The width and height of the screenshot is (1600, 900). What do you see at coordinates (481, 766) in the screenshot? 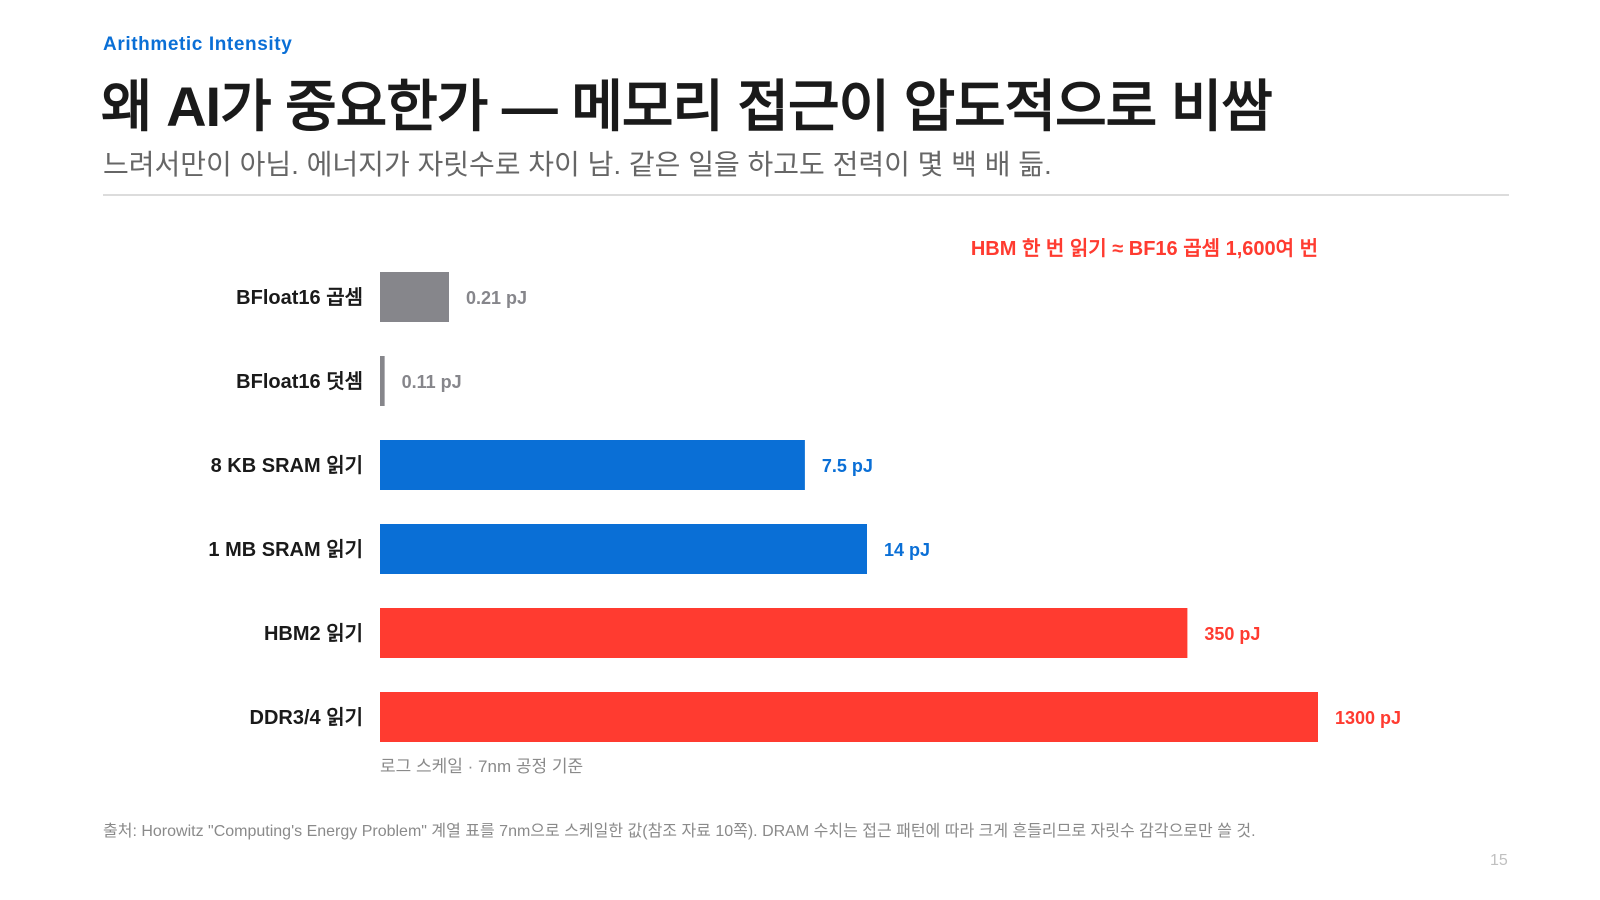
I see `axis-note: 로그 스케일 · 7nm 공정 기준` at bounding box center [481, 766].